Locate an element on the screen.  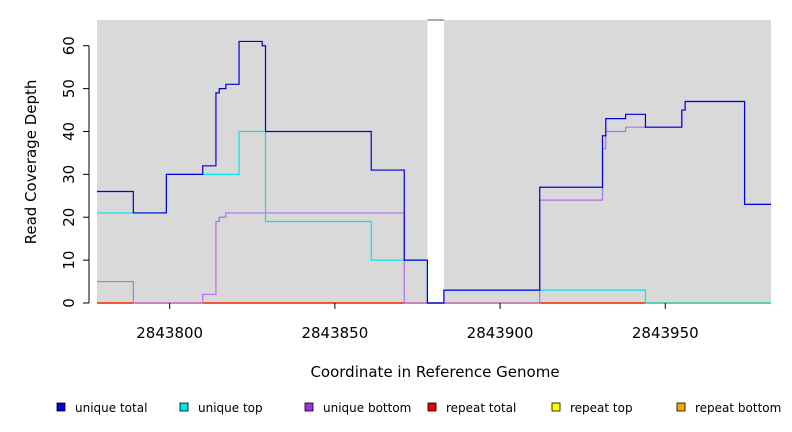
y-axis: 0 10 20 30 40 50 60 is located at coordinates (75, 172).